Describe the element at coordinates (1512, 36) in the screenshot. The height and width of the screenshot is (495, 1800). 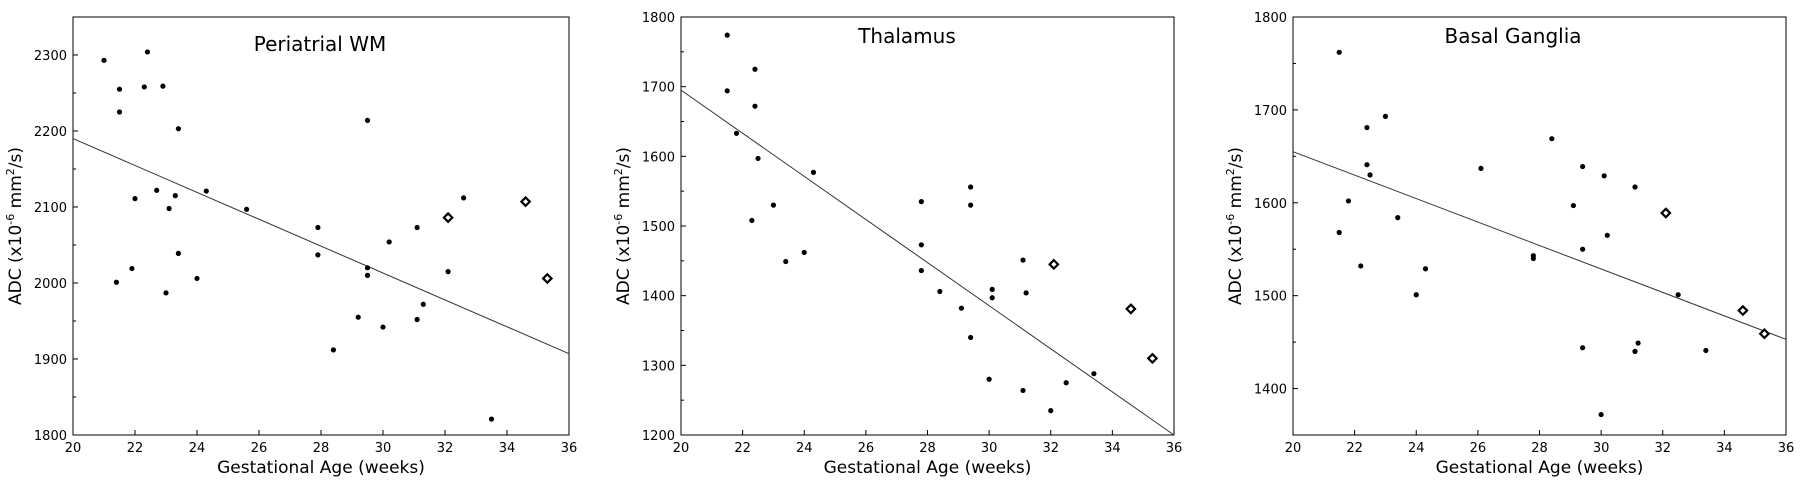
I see `chart-title: Basal Ganglia` at that location.